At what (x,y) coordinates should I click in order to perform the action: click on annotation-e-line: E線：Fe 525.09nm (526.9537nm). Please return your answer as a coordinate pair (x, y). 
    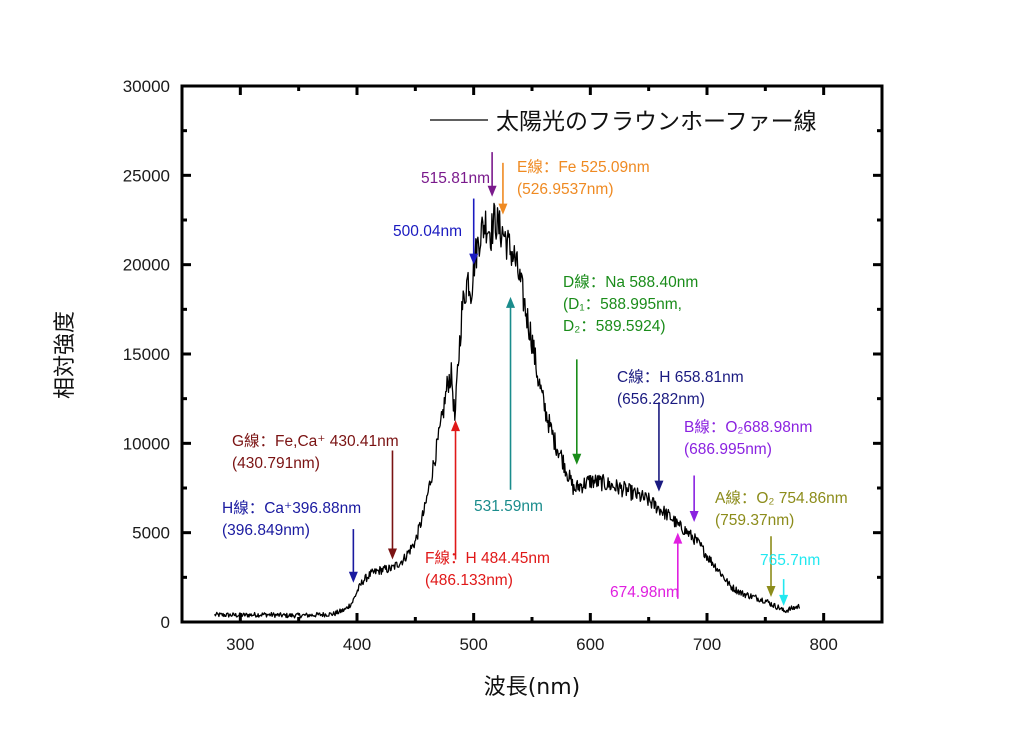
    Looking at the image, I should click on (574, 186).